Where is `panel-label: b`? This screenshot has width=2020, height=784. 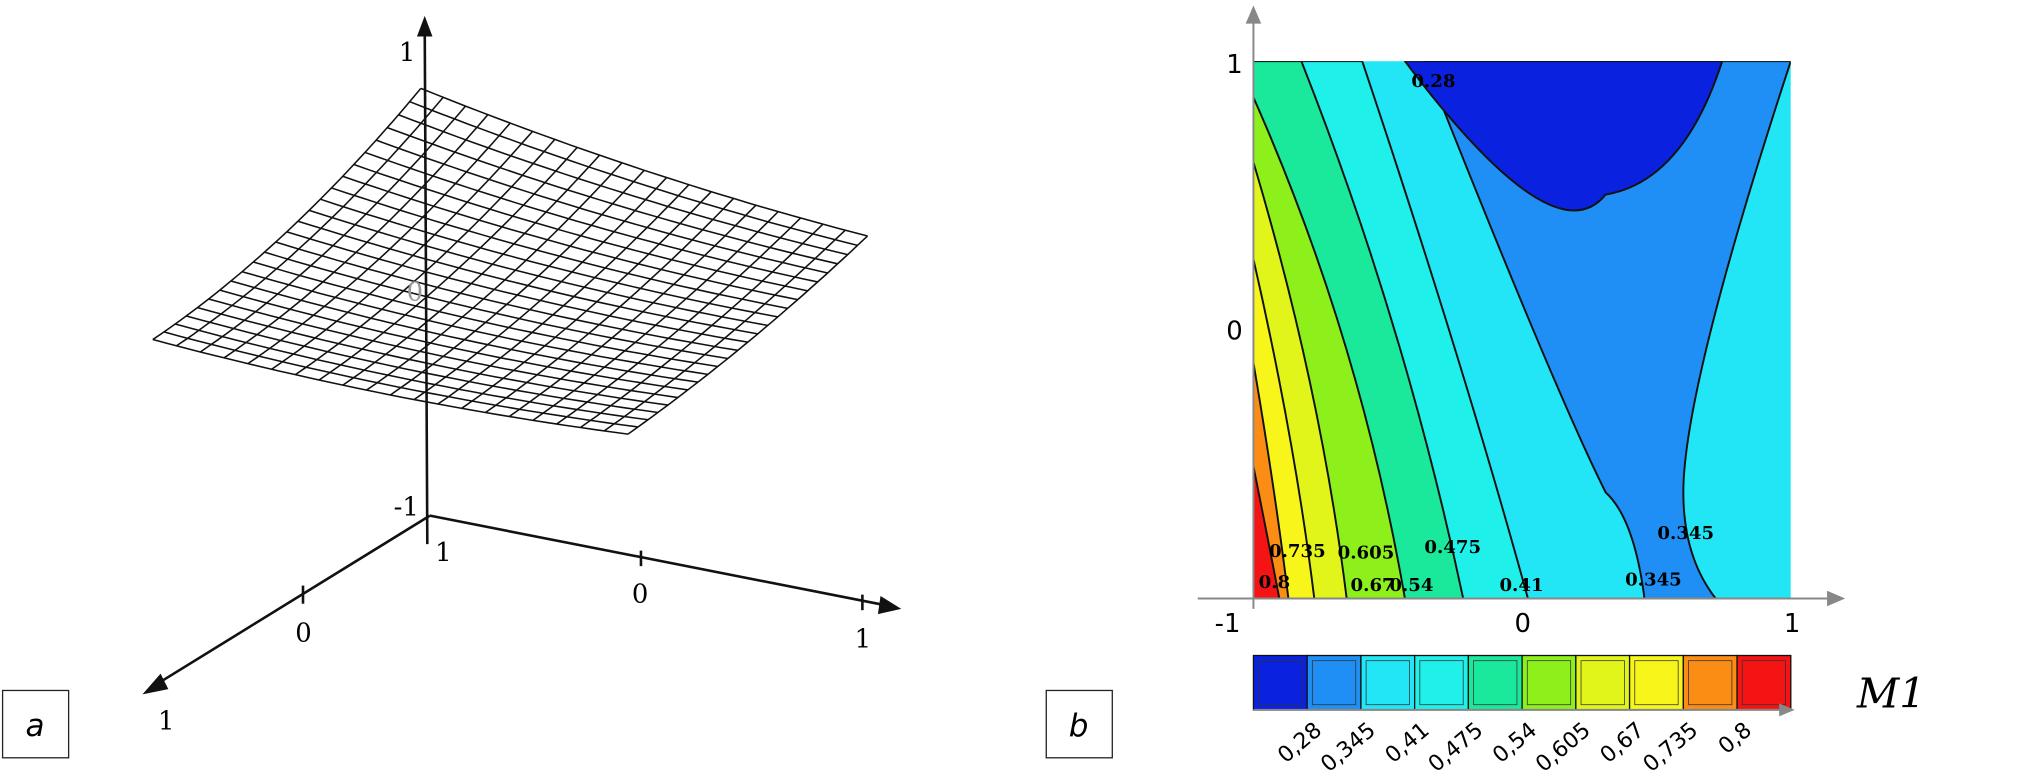 panel-label: b is located at coordinates (1079, 726).